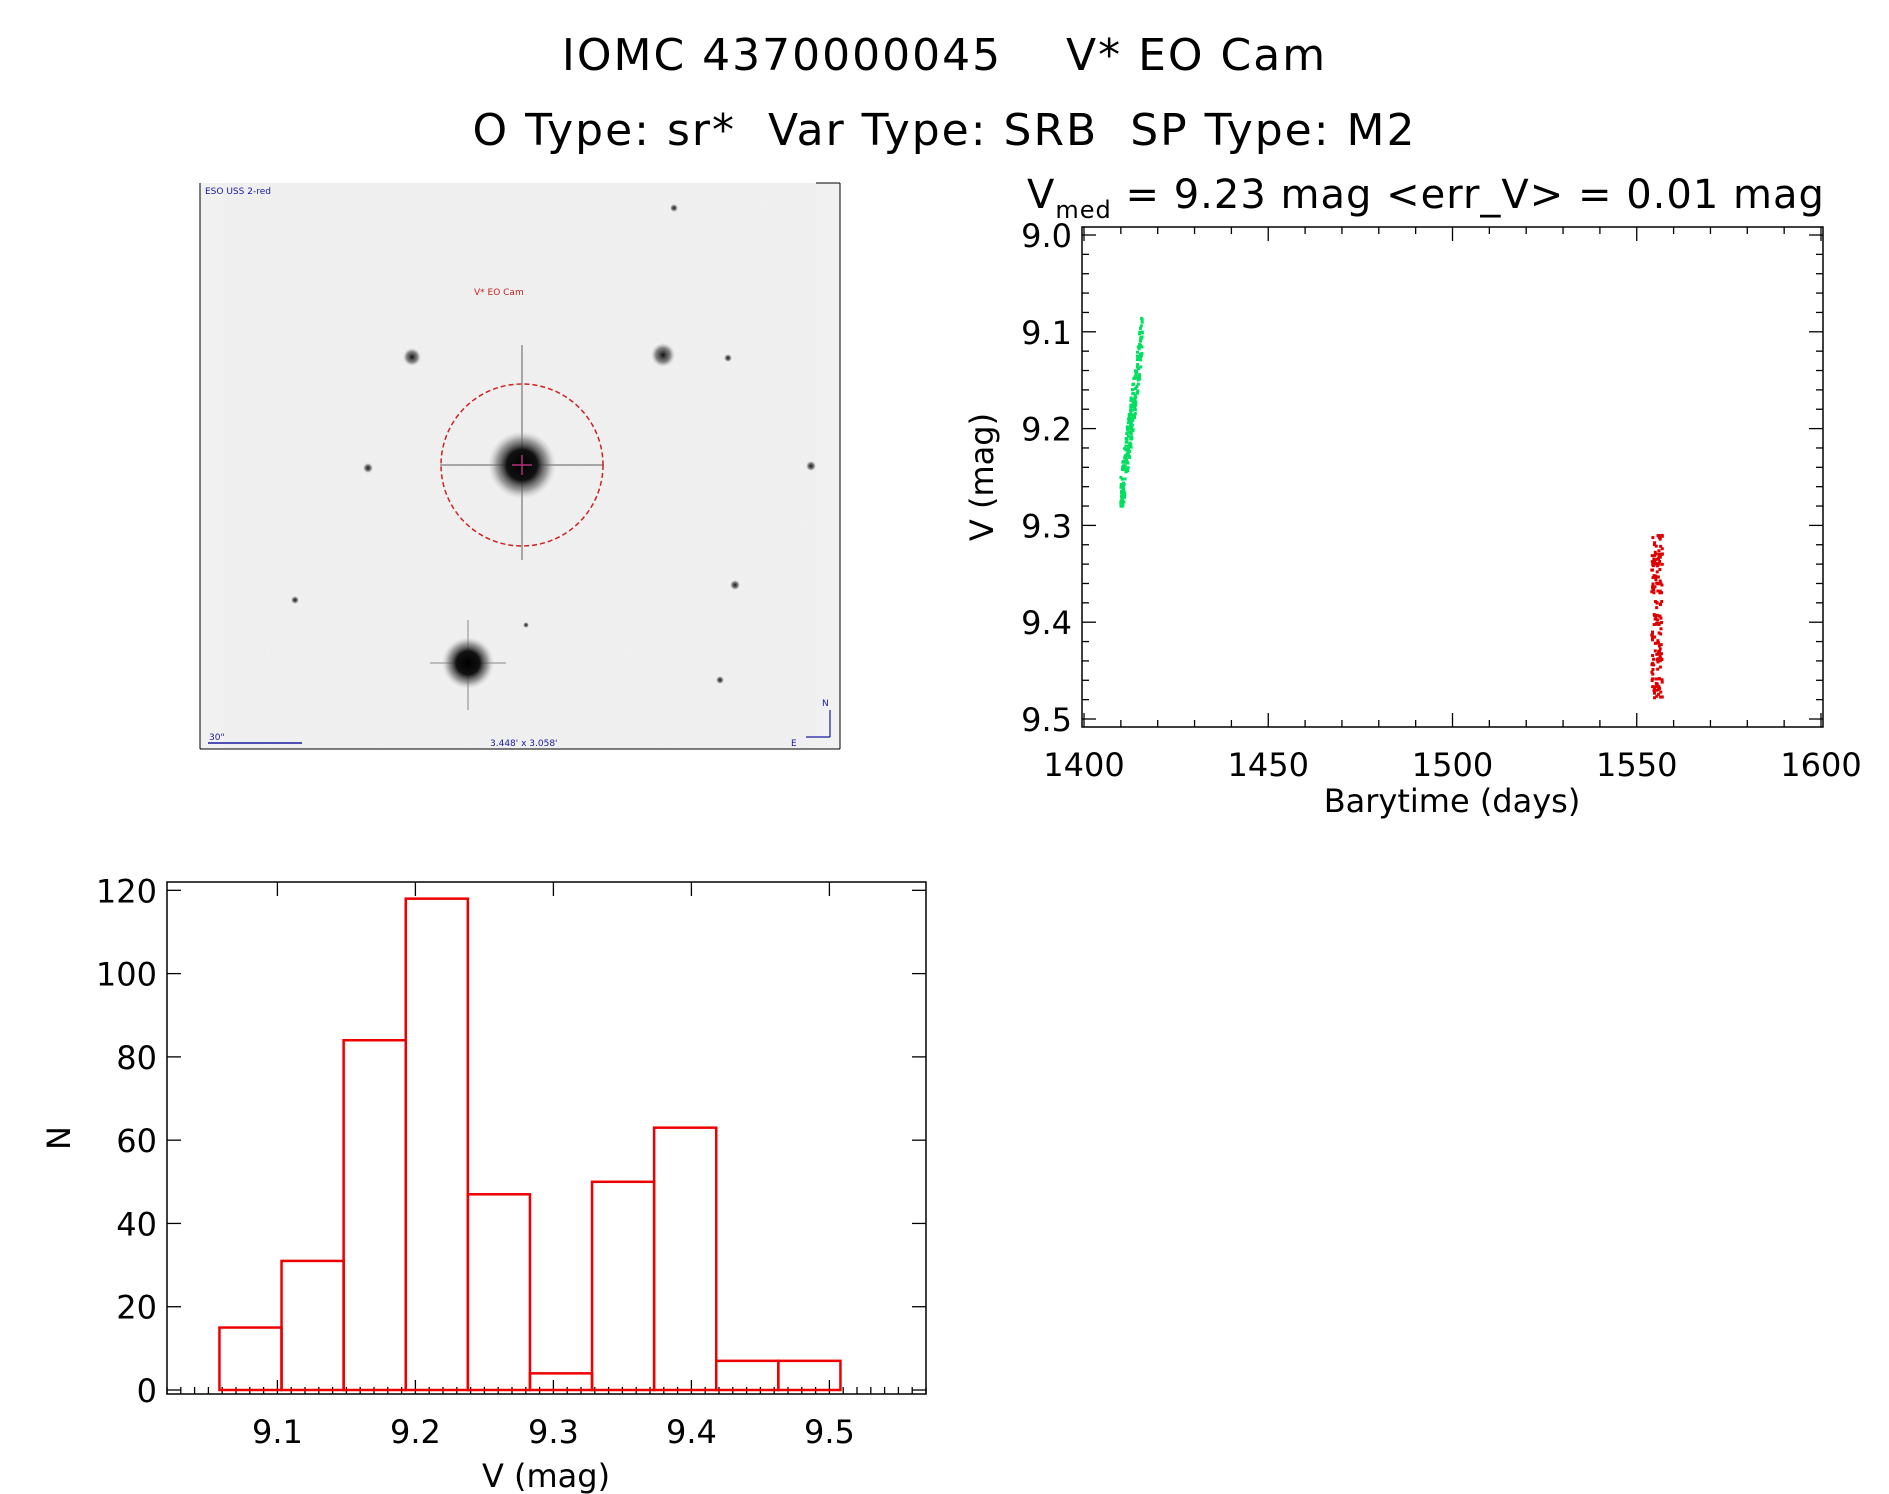  What do you see at coordinates (546, 1475) in the screenshot?
I see `hist-x-axis-label: V (mag)` at bounding box center [546, 1475].